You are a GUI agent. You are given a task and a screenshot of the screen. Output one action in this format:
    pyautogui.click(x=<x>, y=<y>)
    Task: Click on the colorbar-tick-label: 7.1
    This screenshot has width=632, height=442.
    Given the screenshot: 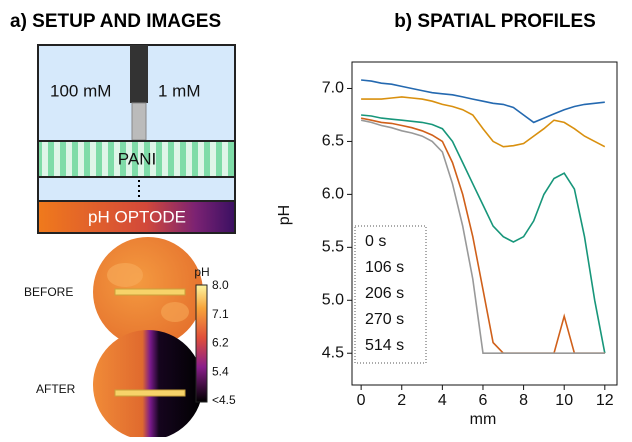 What is the action you would take?
    pyautogui.click(x=220, y=314)
    